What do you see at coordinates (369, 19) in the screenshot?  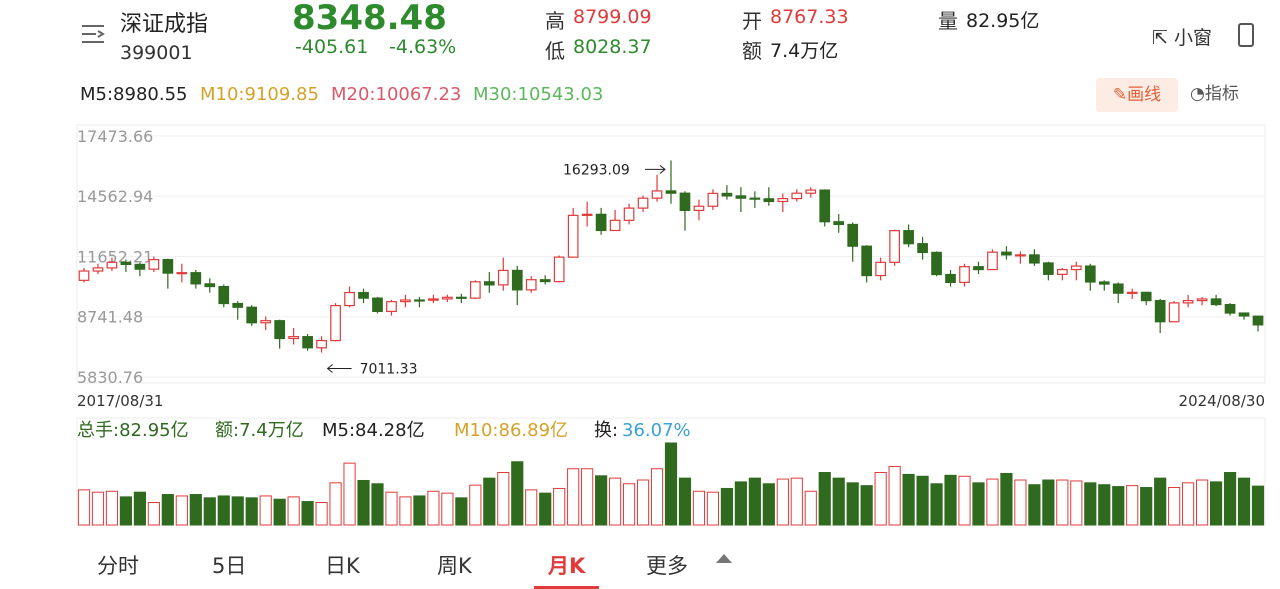 I see `price: 8348.48` at bounding box center [369, 19].